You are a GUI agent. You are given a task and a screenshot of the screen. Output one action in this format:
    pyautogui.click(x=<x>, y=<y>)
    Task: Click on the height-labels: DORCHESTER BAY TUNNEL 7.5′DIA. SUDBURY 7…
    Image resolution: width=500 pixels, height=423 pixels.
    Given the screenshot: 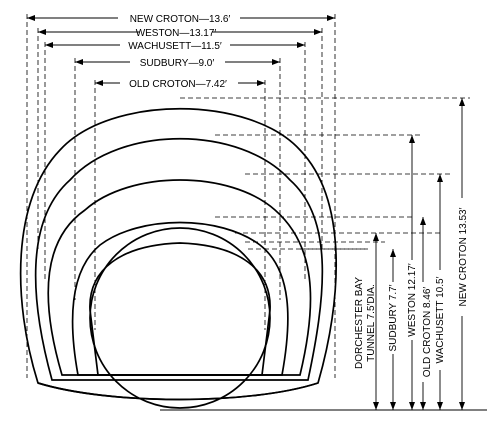 What is the action you would take?
    pyautogui.click(x=408, y=290)
    